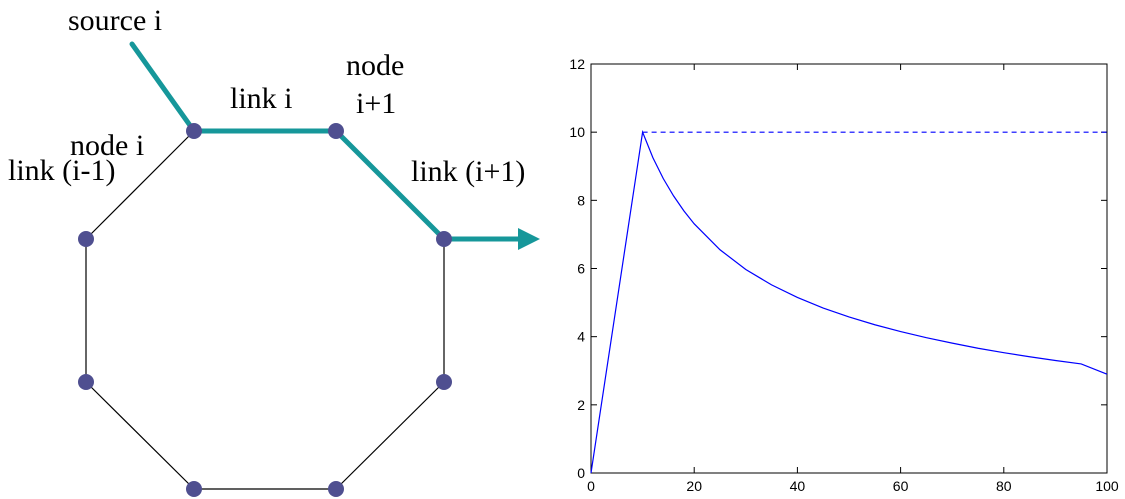 The image size is (1125, 499). I want to click on y-tick-label: 8, so click(581, 200).